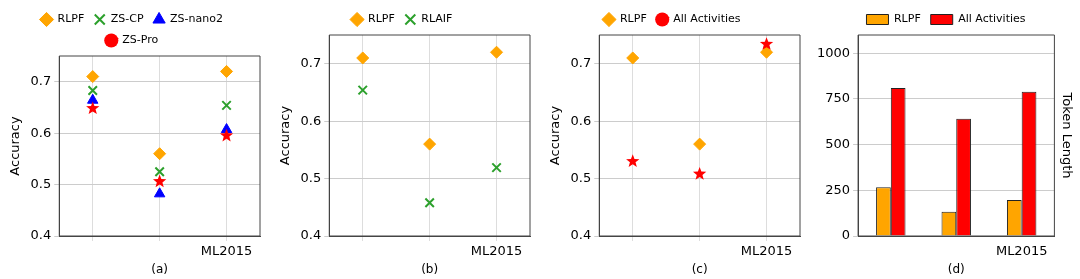 The width and height of the screenshot is (1080, 279). Describe the element at coordinates (838, 189) in the screenshot. I see `y-tick-label: 250` at that location.